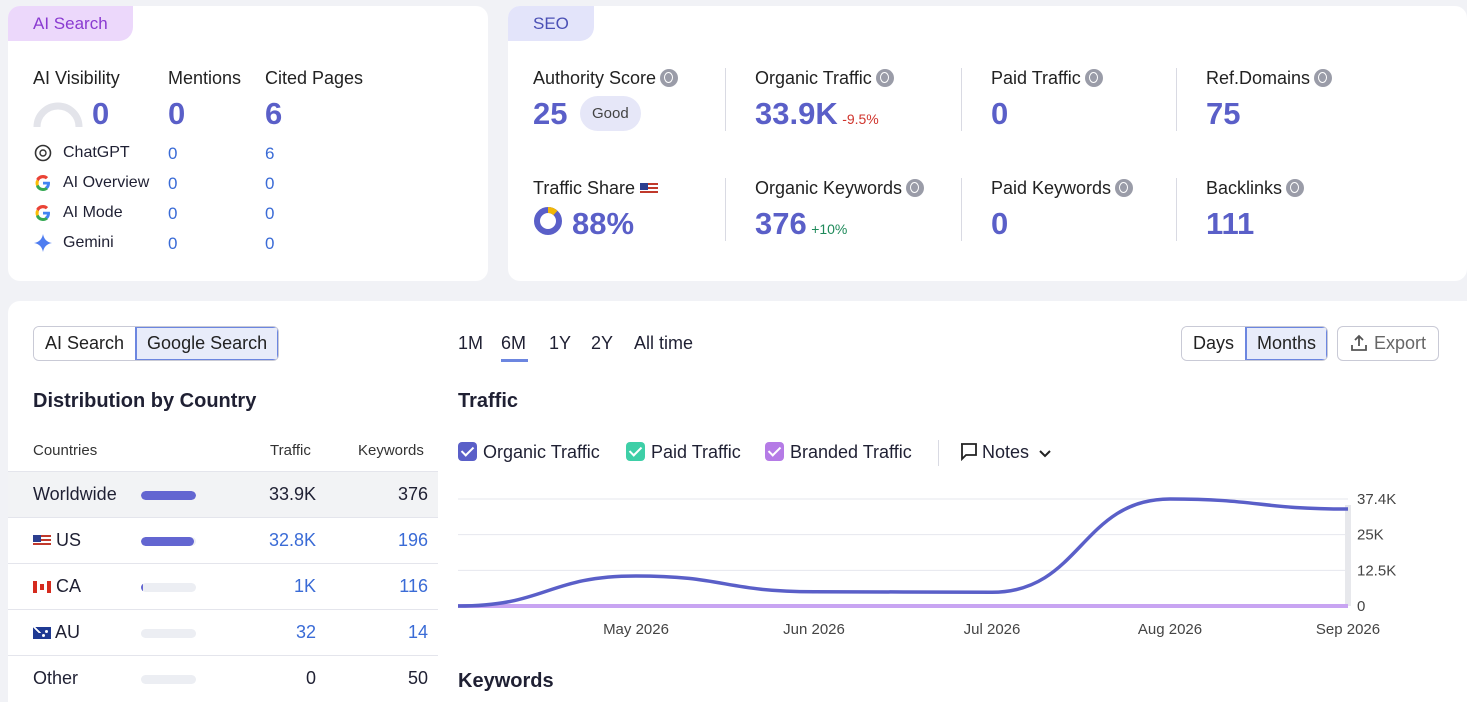 The height and width of the screenshot is (702, 1467). Describe the element at coordinates (506, 681) in the screenshot. I see `keywords-title: Keywords` at that location.